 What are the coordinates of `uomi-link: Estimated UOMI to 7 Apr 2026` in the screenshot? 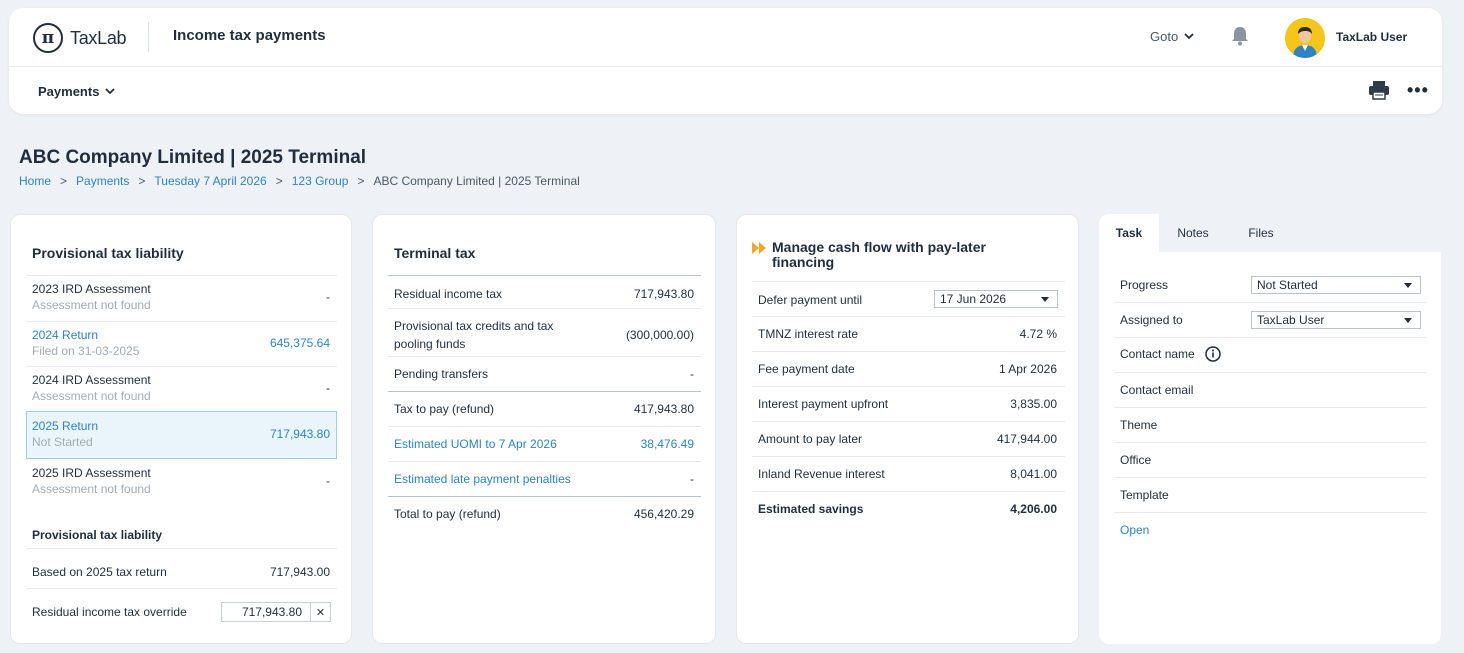 It's located at (475, 444).